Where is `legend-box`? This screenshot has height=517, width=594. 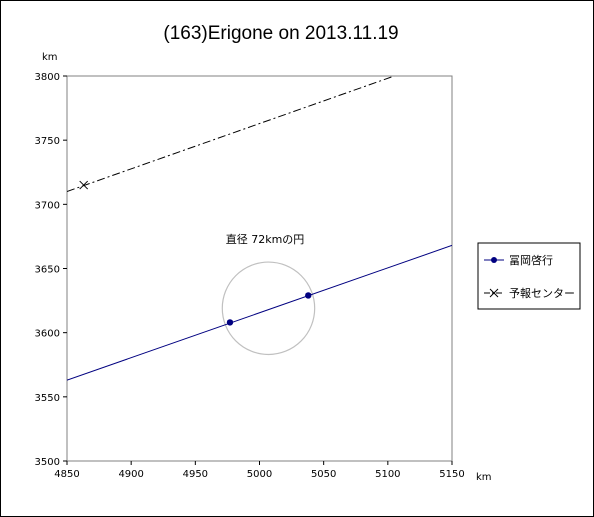
legend-box is located at coordinates (529, 276).